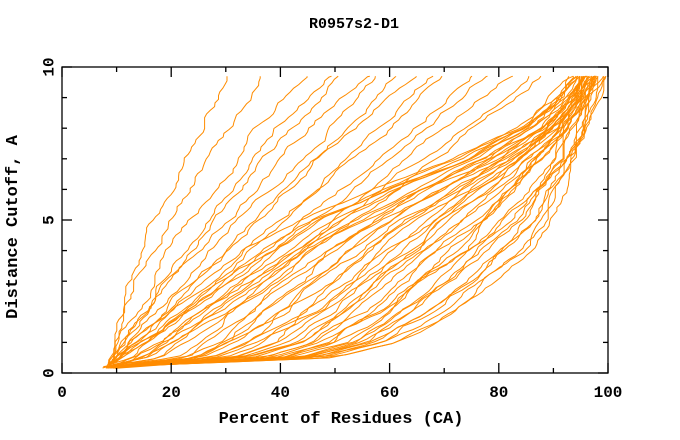  What do you see at coordinates (50, 220) in the screenshot?
I see `y-tick-label: 5` at bounding box center [50, 220].